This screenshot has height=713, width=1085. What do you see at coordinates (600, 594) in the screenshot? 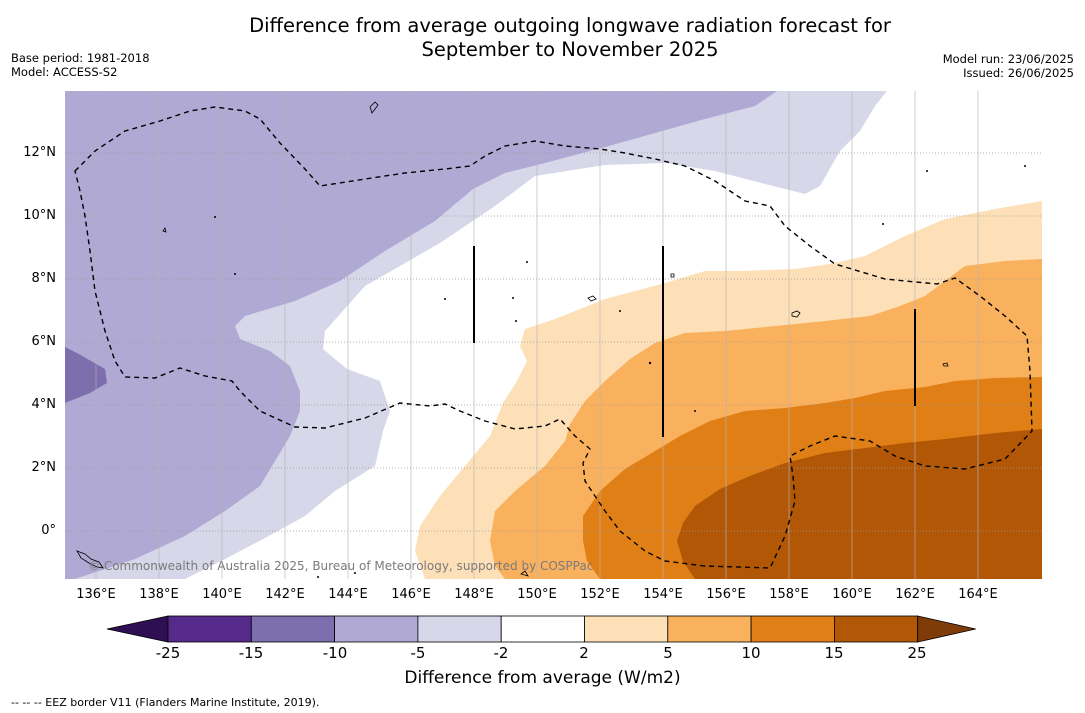
I see `lon-label: 152°E` at bounding box center [600, 594].